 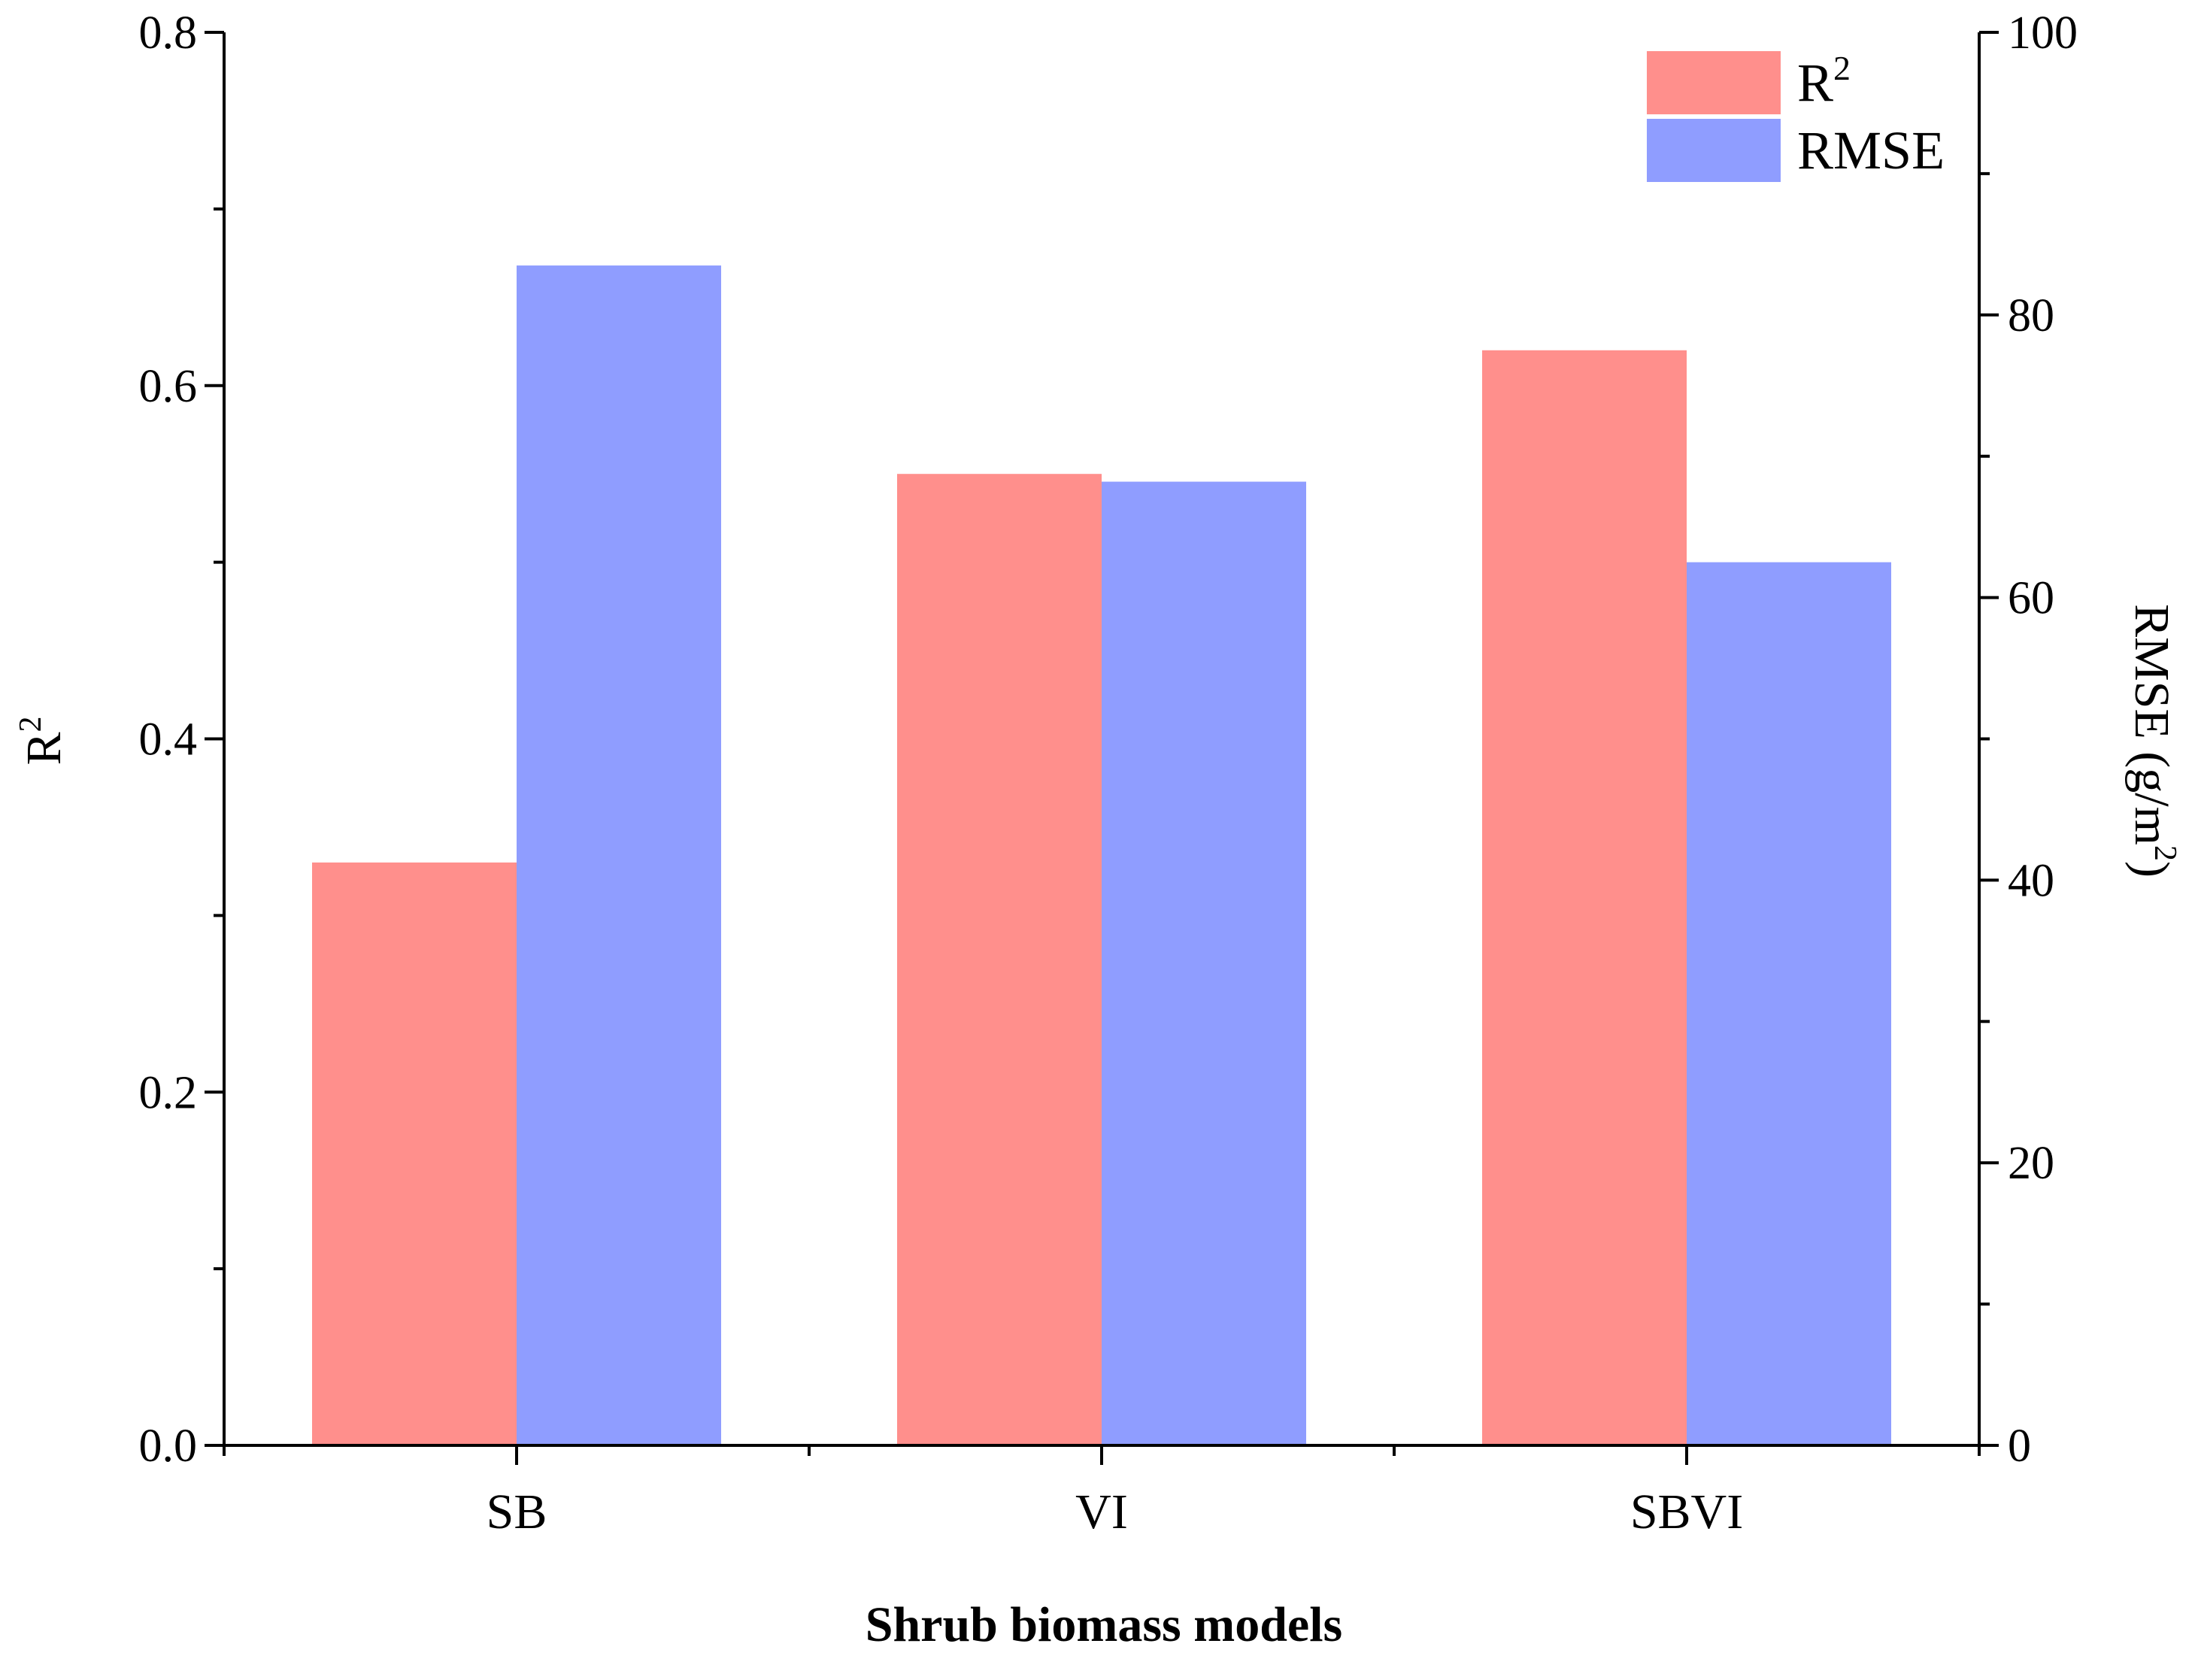 What do you see at coordinates (168, 386) in the screenshot?
I see `left-tick-label: 0.6` at bounding box center [168, 386].